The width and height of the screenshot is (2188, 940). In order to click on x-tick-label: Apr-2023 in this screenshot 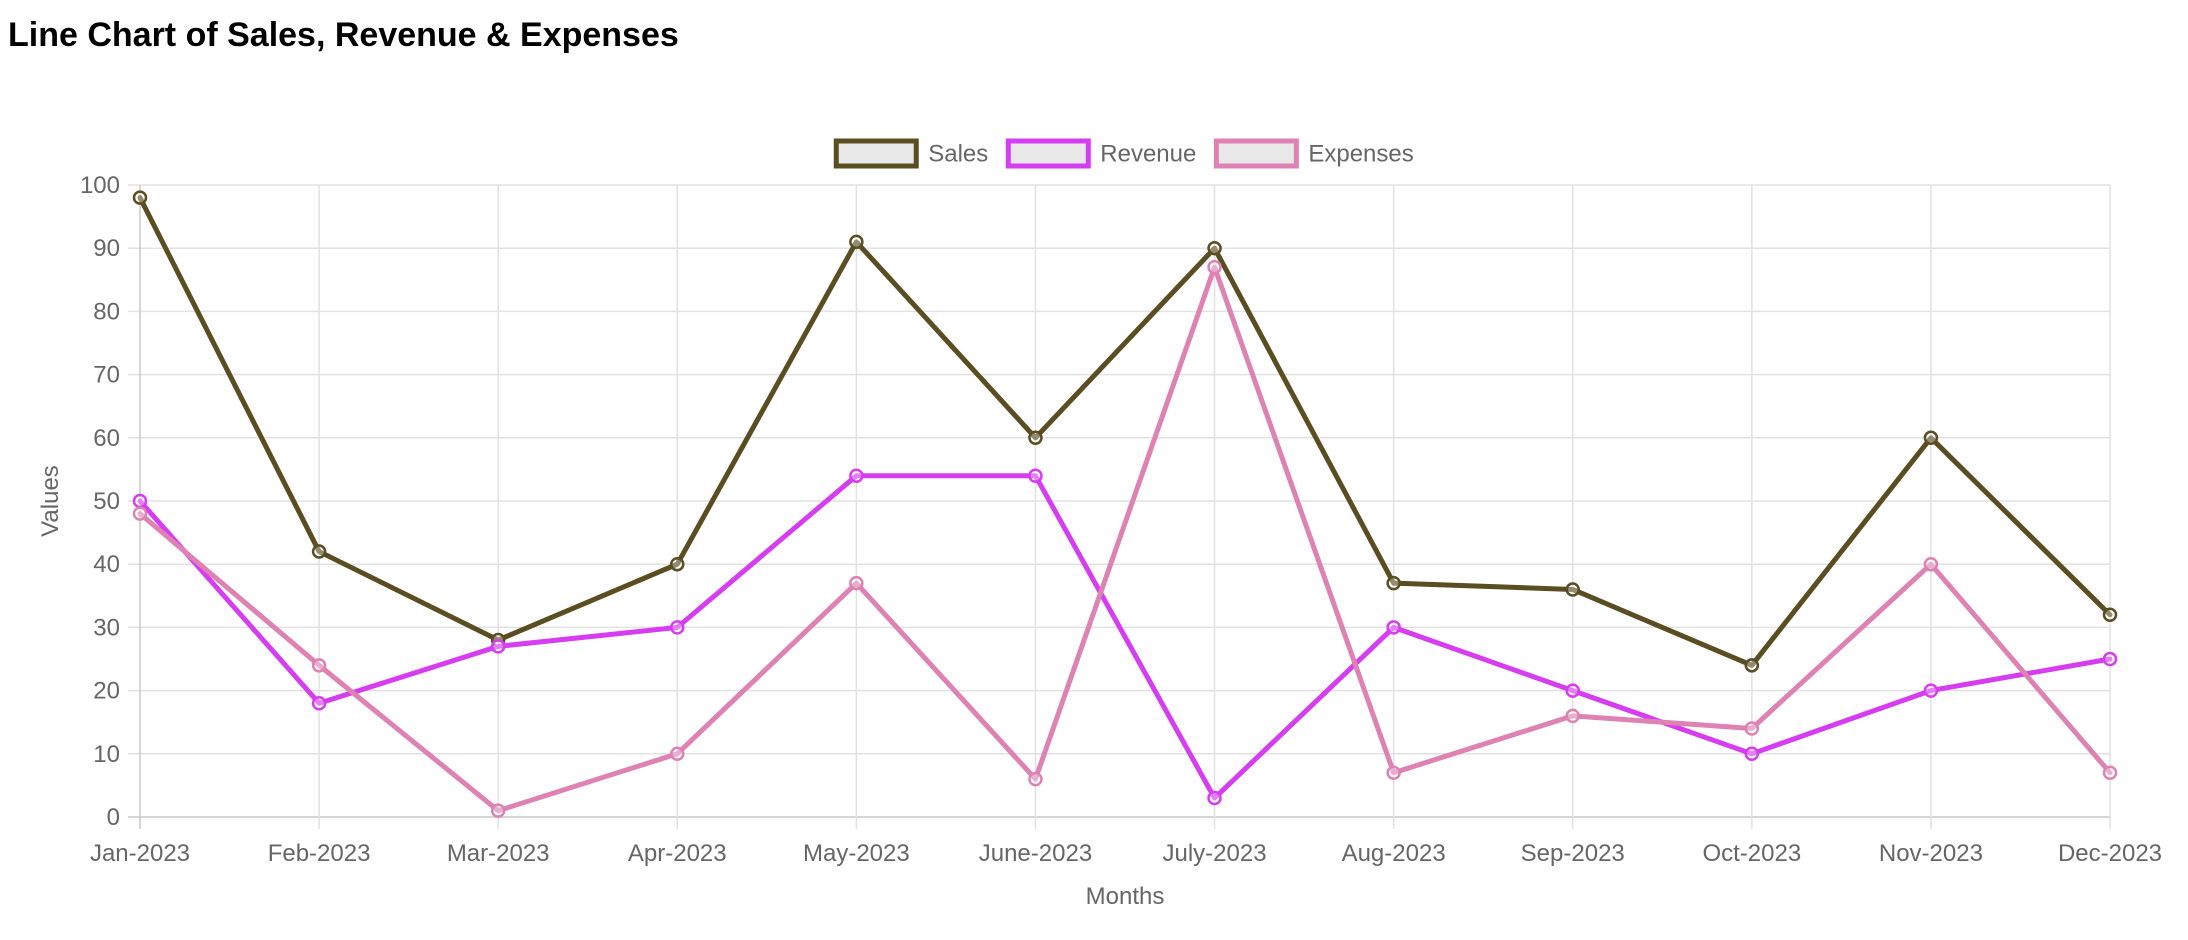, I will do `click(677, 853)`.